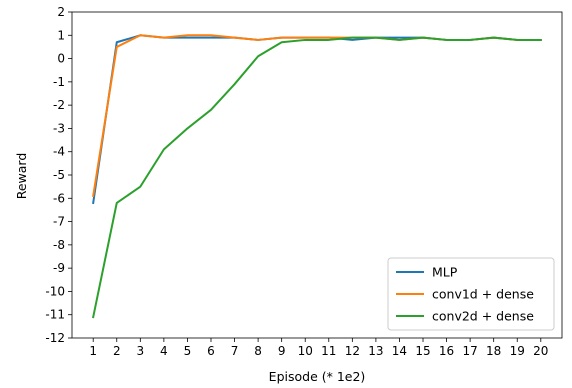  Describe the element at coordinates (59, 82) in the screenshot. I see `y-tick-label: -1` at that location.